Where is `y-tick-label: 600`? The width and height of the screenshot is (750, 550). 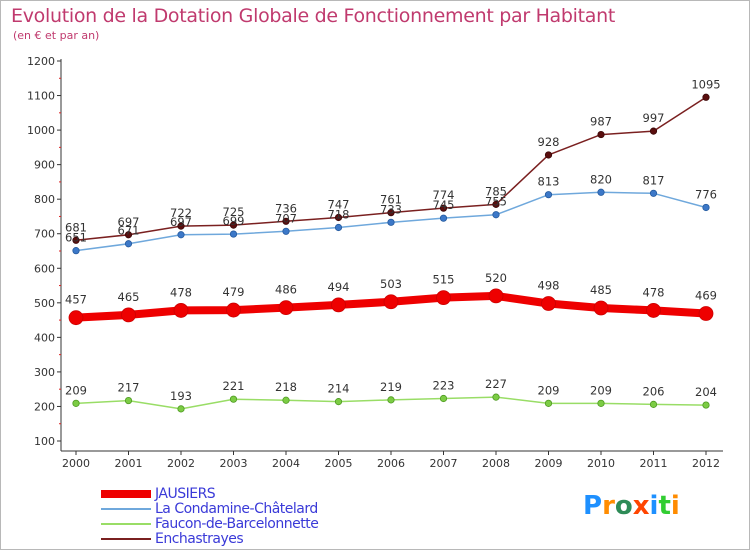 y-tick-label: 600 is located at coordinates (44, 268).